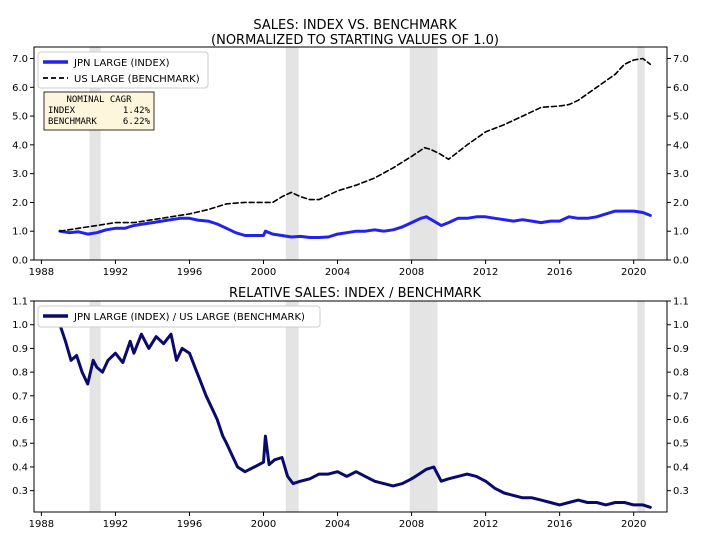  What do you see at coordinates (20, 174) in the screenshot?
I see `y-tick-label-left: 3.0` at bounding box center [20, 174].